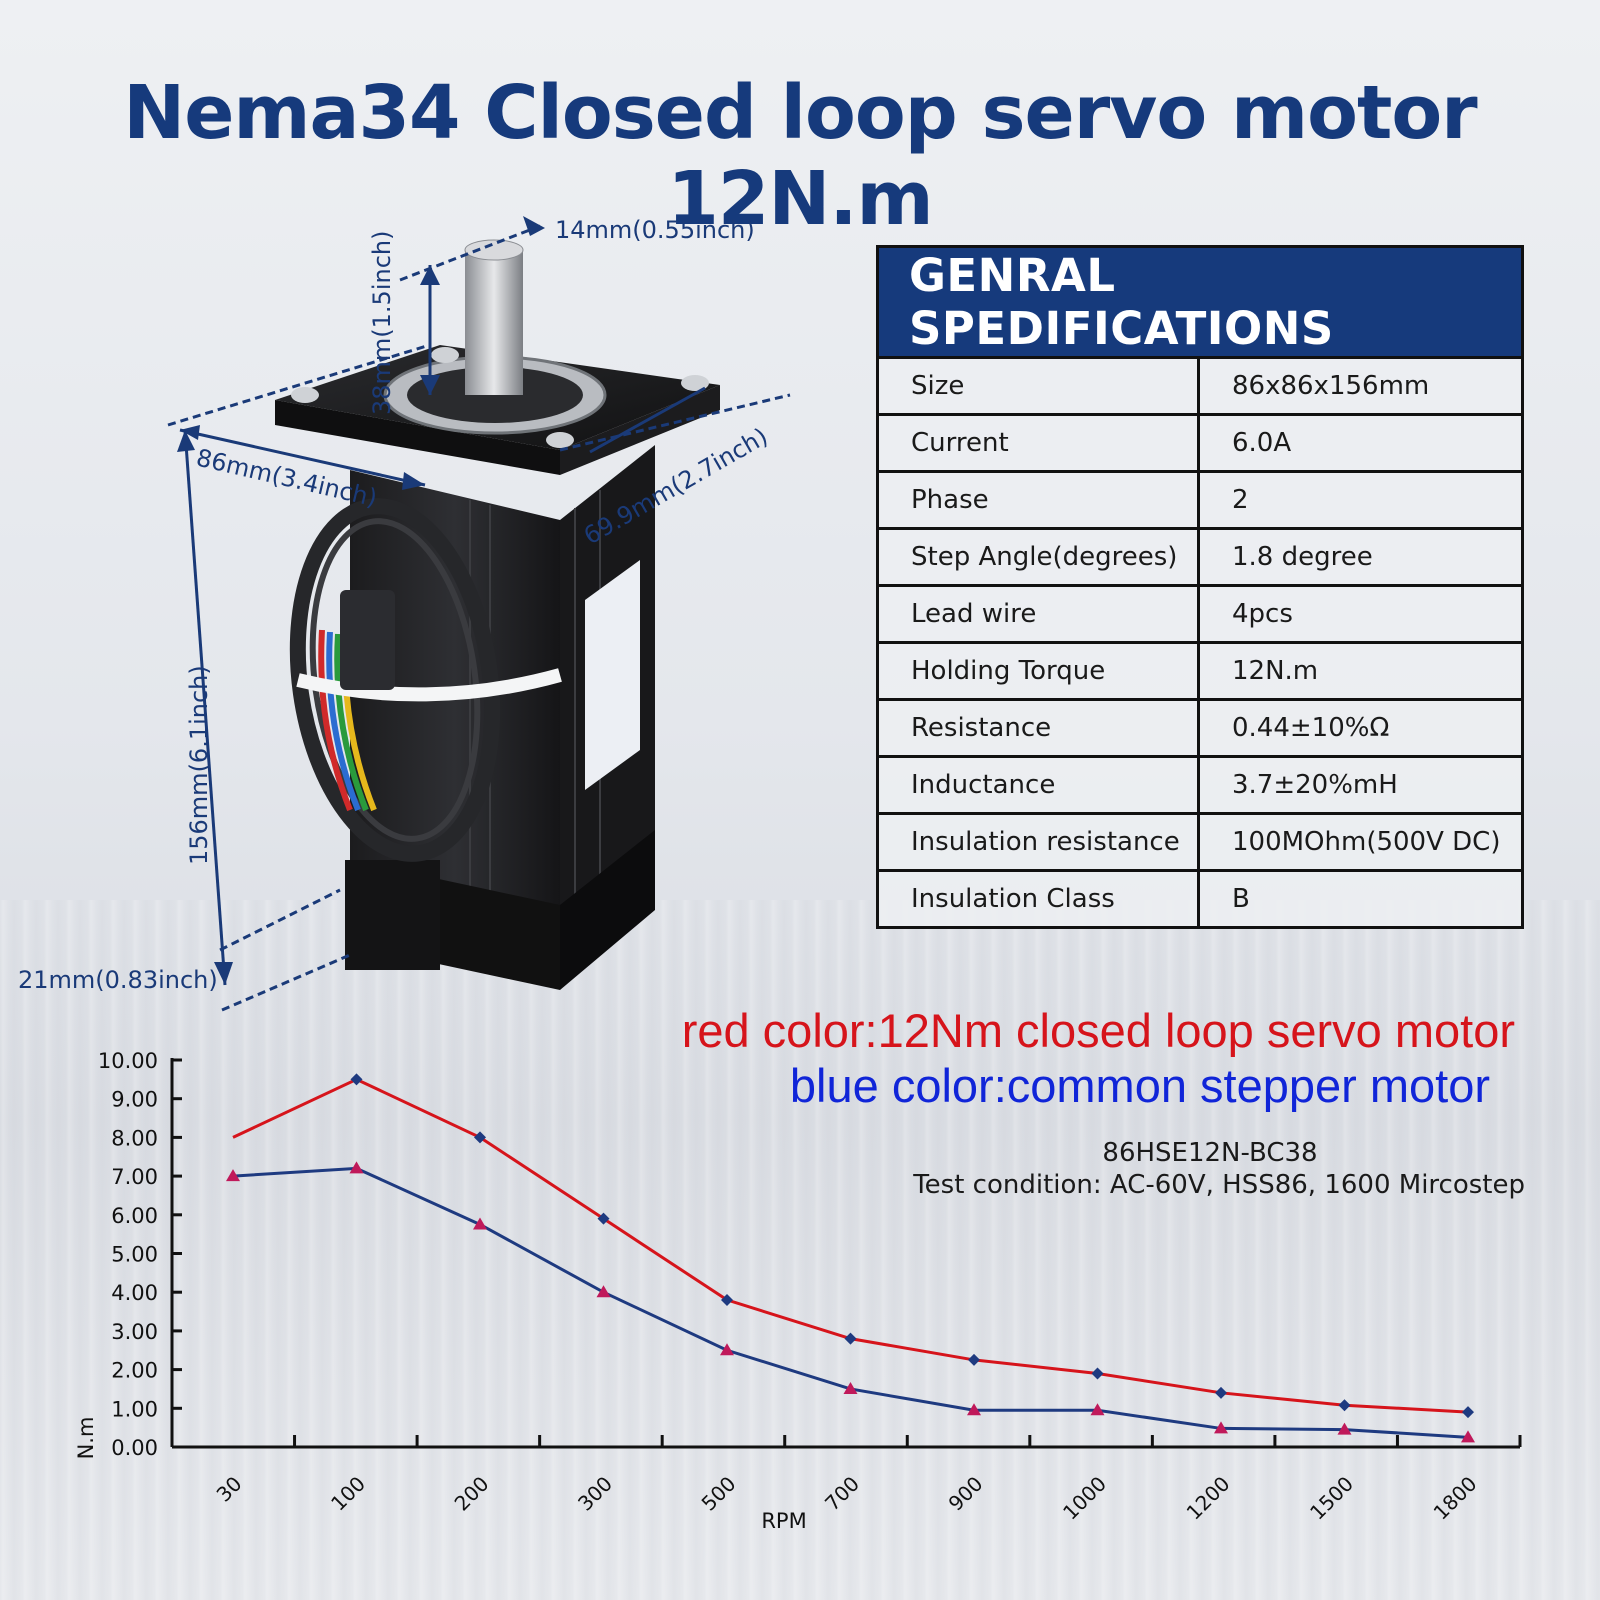 This screenshot has height=1600, width=1600. I want to click on spec-key: Step Angle(degrees), so click(1038, 557).